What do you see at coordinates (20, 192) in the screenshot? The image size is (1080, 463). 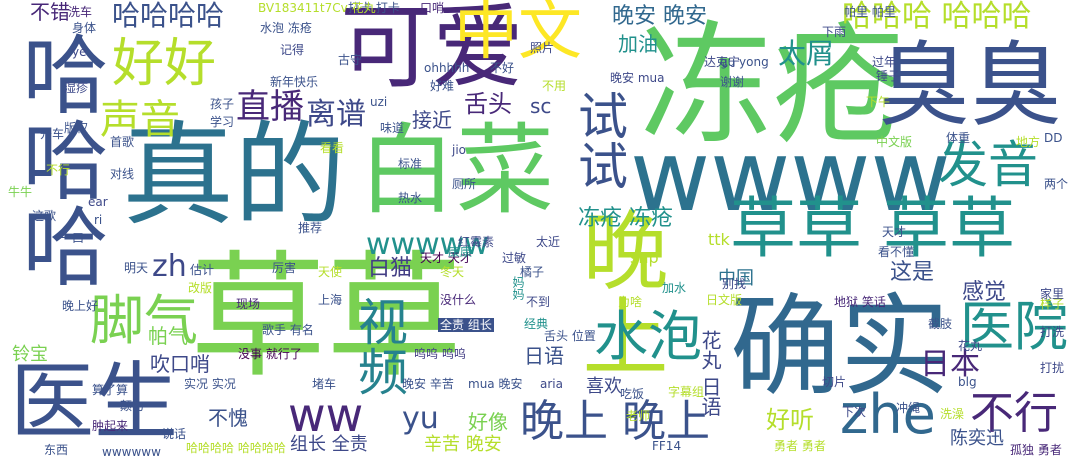 I see `word-niuniu: 牛牛` at bounding box center [20, 192].